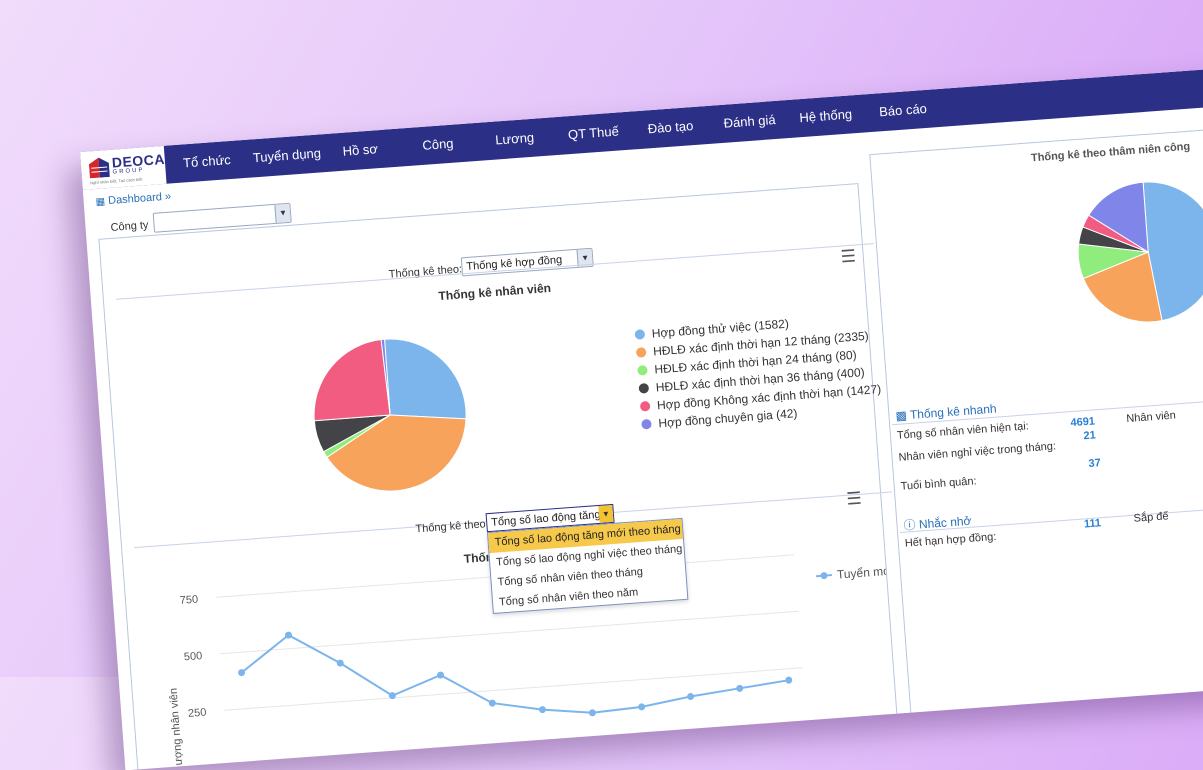 The height and width of the screenshot is (770, 1203). What do you see at coordinates (903, 110) in the screenshot?
I see `nav-bao-cao: Báo cáo` at bounding box center [903, 110].